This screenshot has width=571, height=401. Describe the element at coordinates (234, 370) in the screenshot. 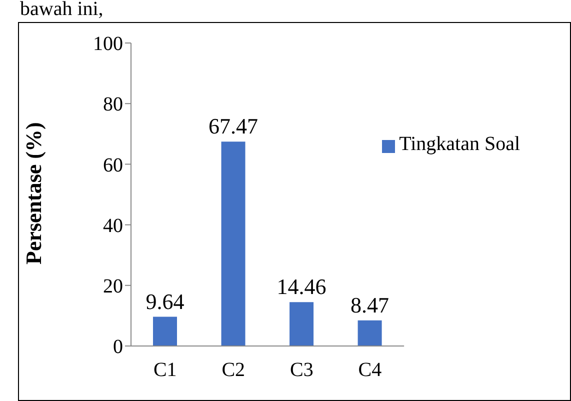

I see `x-tick-label: C2` at that location.